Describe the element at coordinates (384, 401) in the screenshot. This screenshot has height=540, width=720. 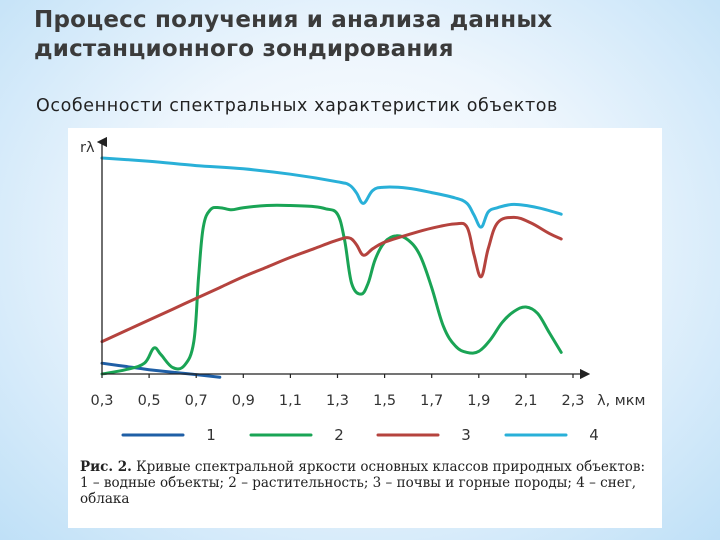
I see `x-tick-label: 1,5` at that location.